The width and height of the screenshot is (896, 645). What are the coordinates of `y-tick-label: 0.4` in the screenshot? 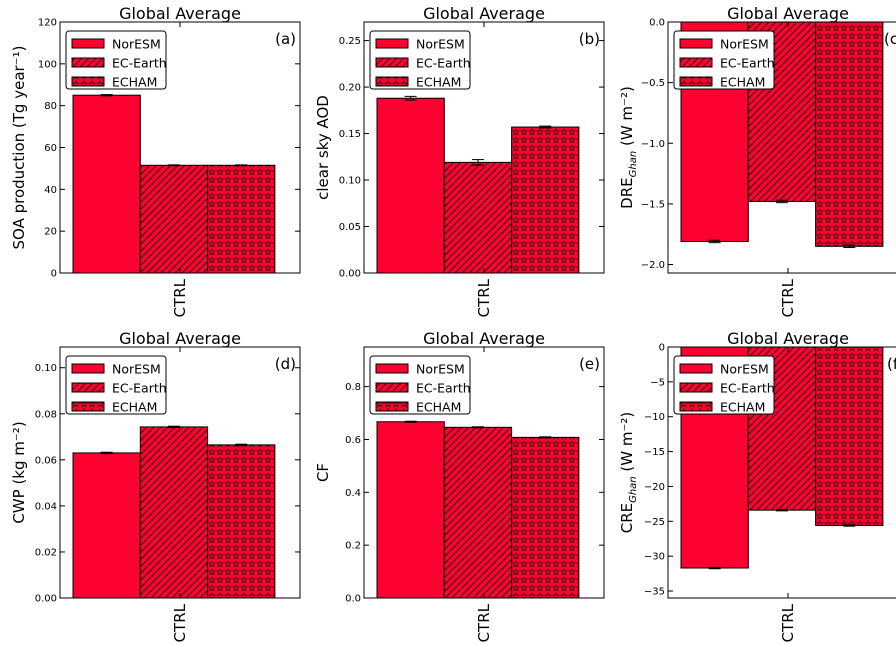 It's located at (353, 493).